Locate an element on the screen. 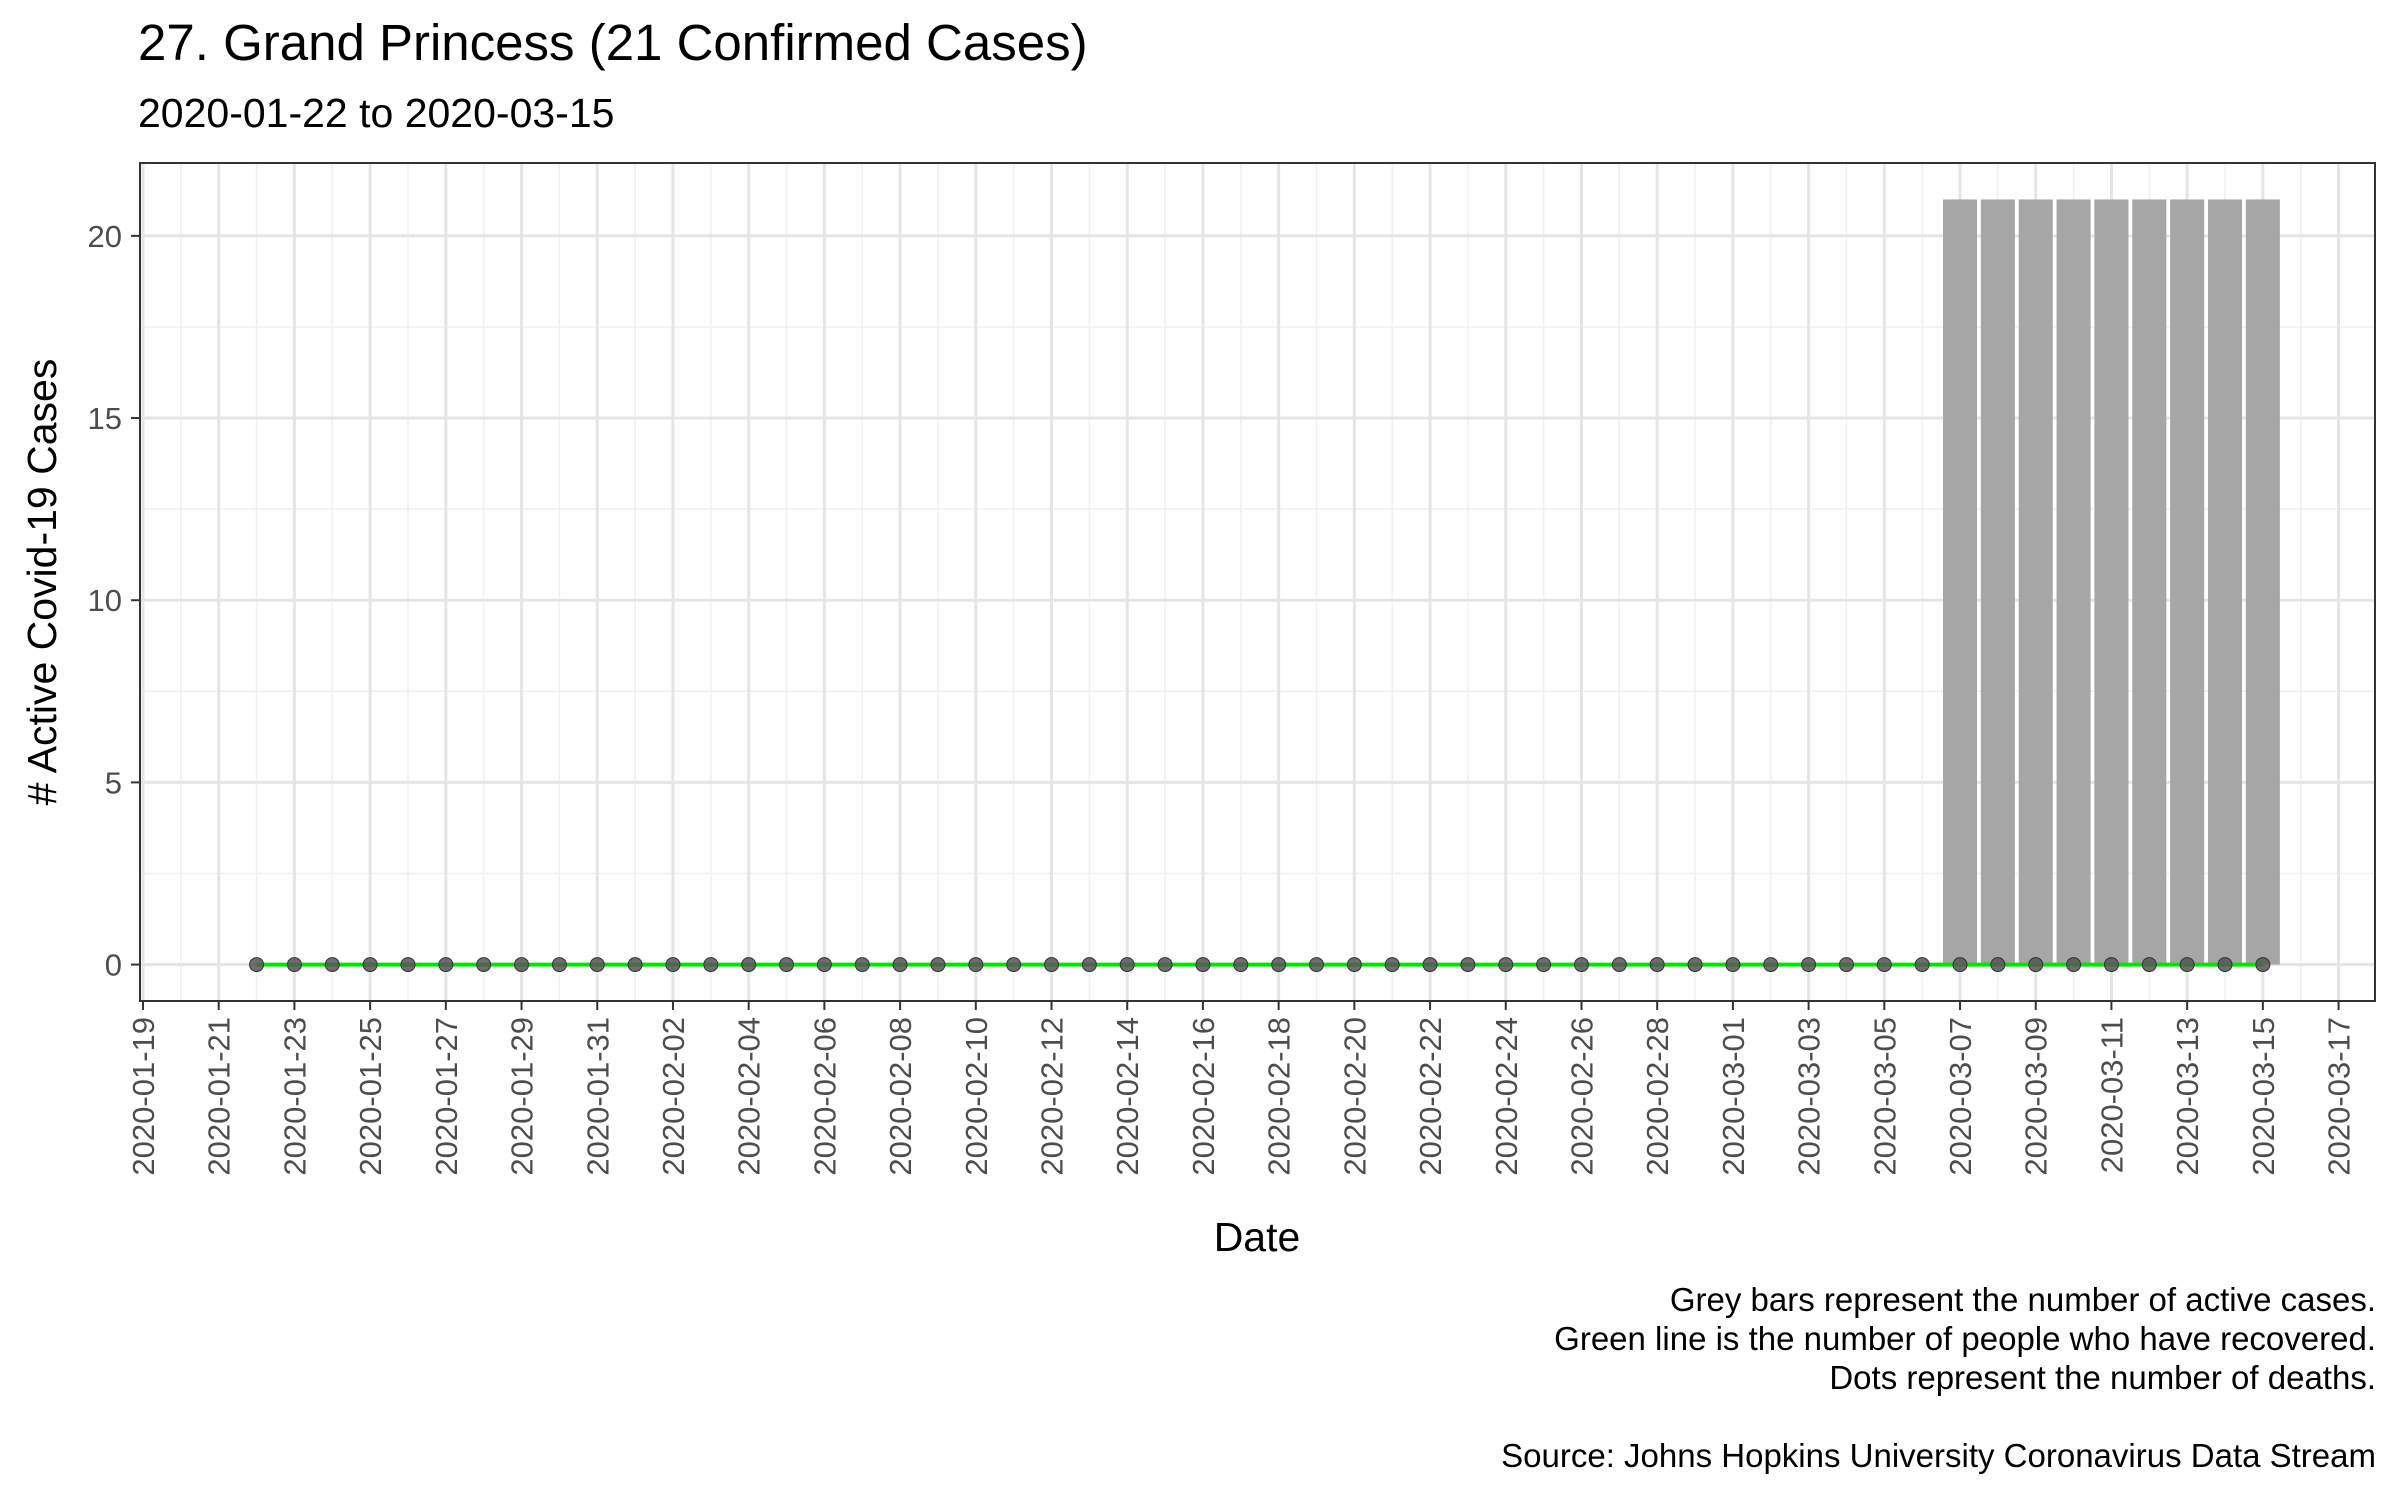  y-tick-label: 15 is located at coordinates (105, 418).